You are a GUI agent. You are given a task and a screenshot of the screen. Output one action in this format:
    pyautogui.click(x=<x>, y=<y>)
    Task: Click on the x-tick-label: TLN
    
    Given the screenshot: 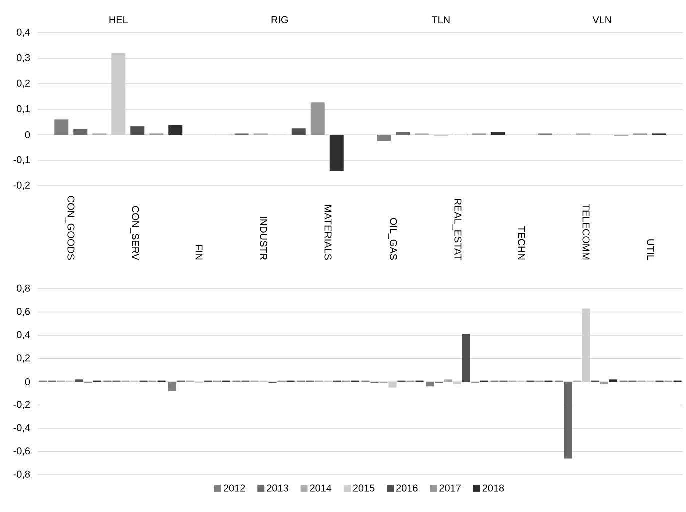 What is the action you would take?
    pyautogui.click(x=441, y=20)
    